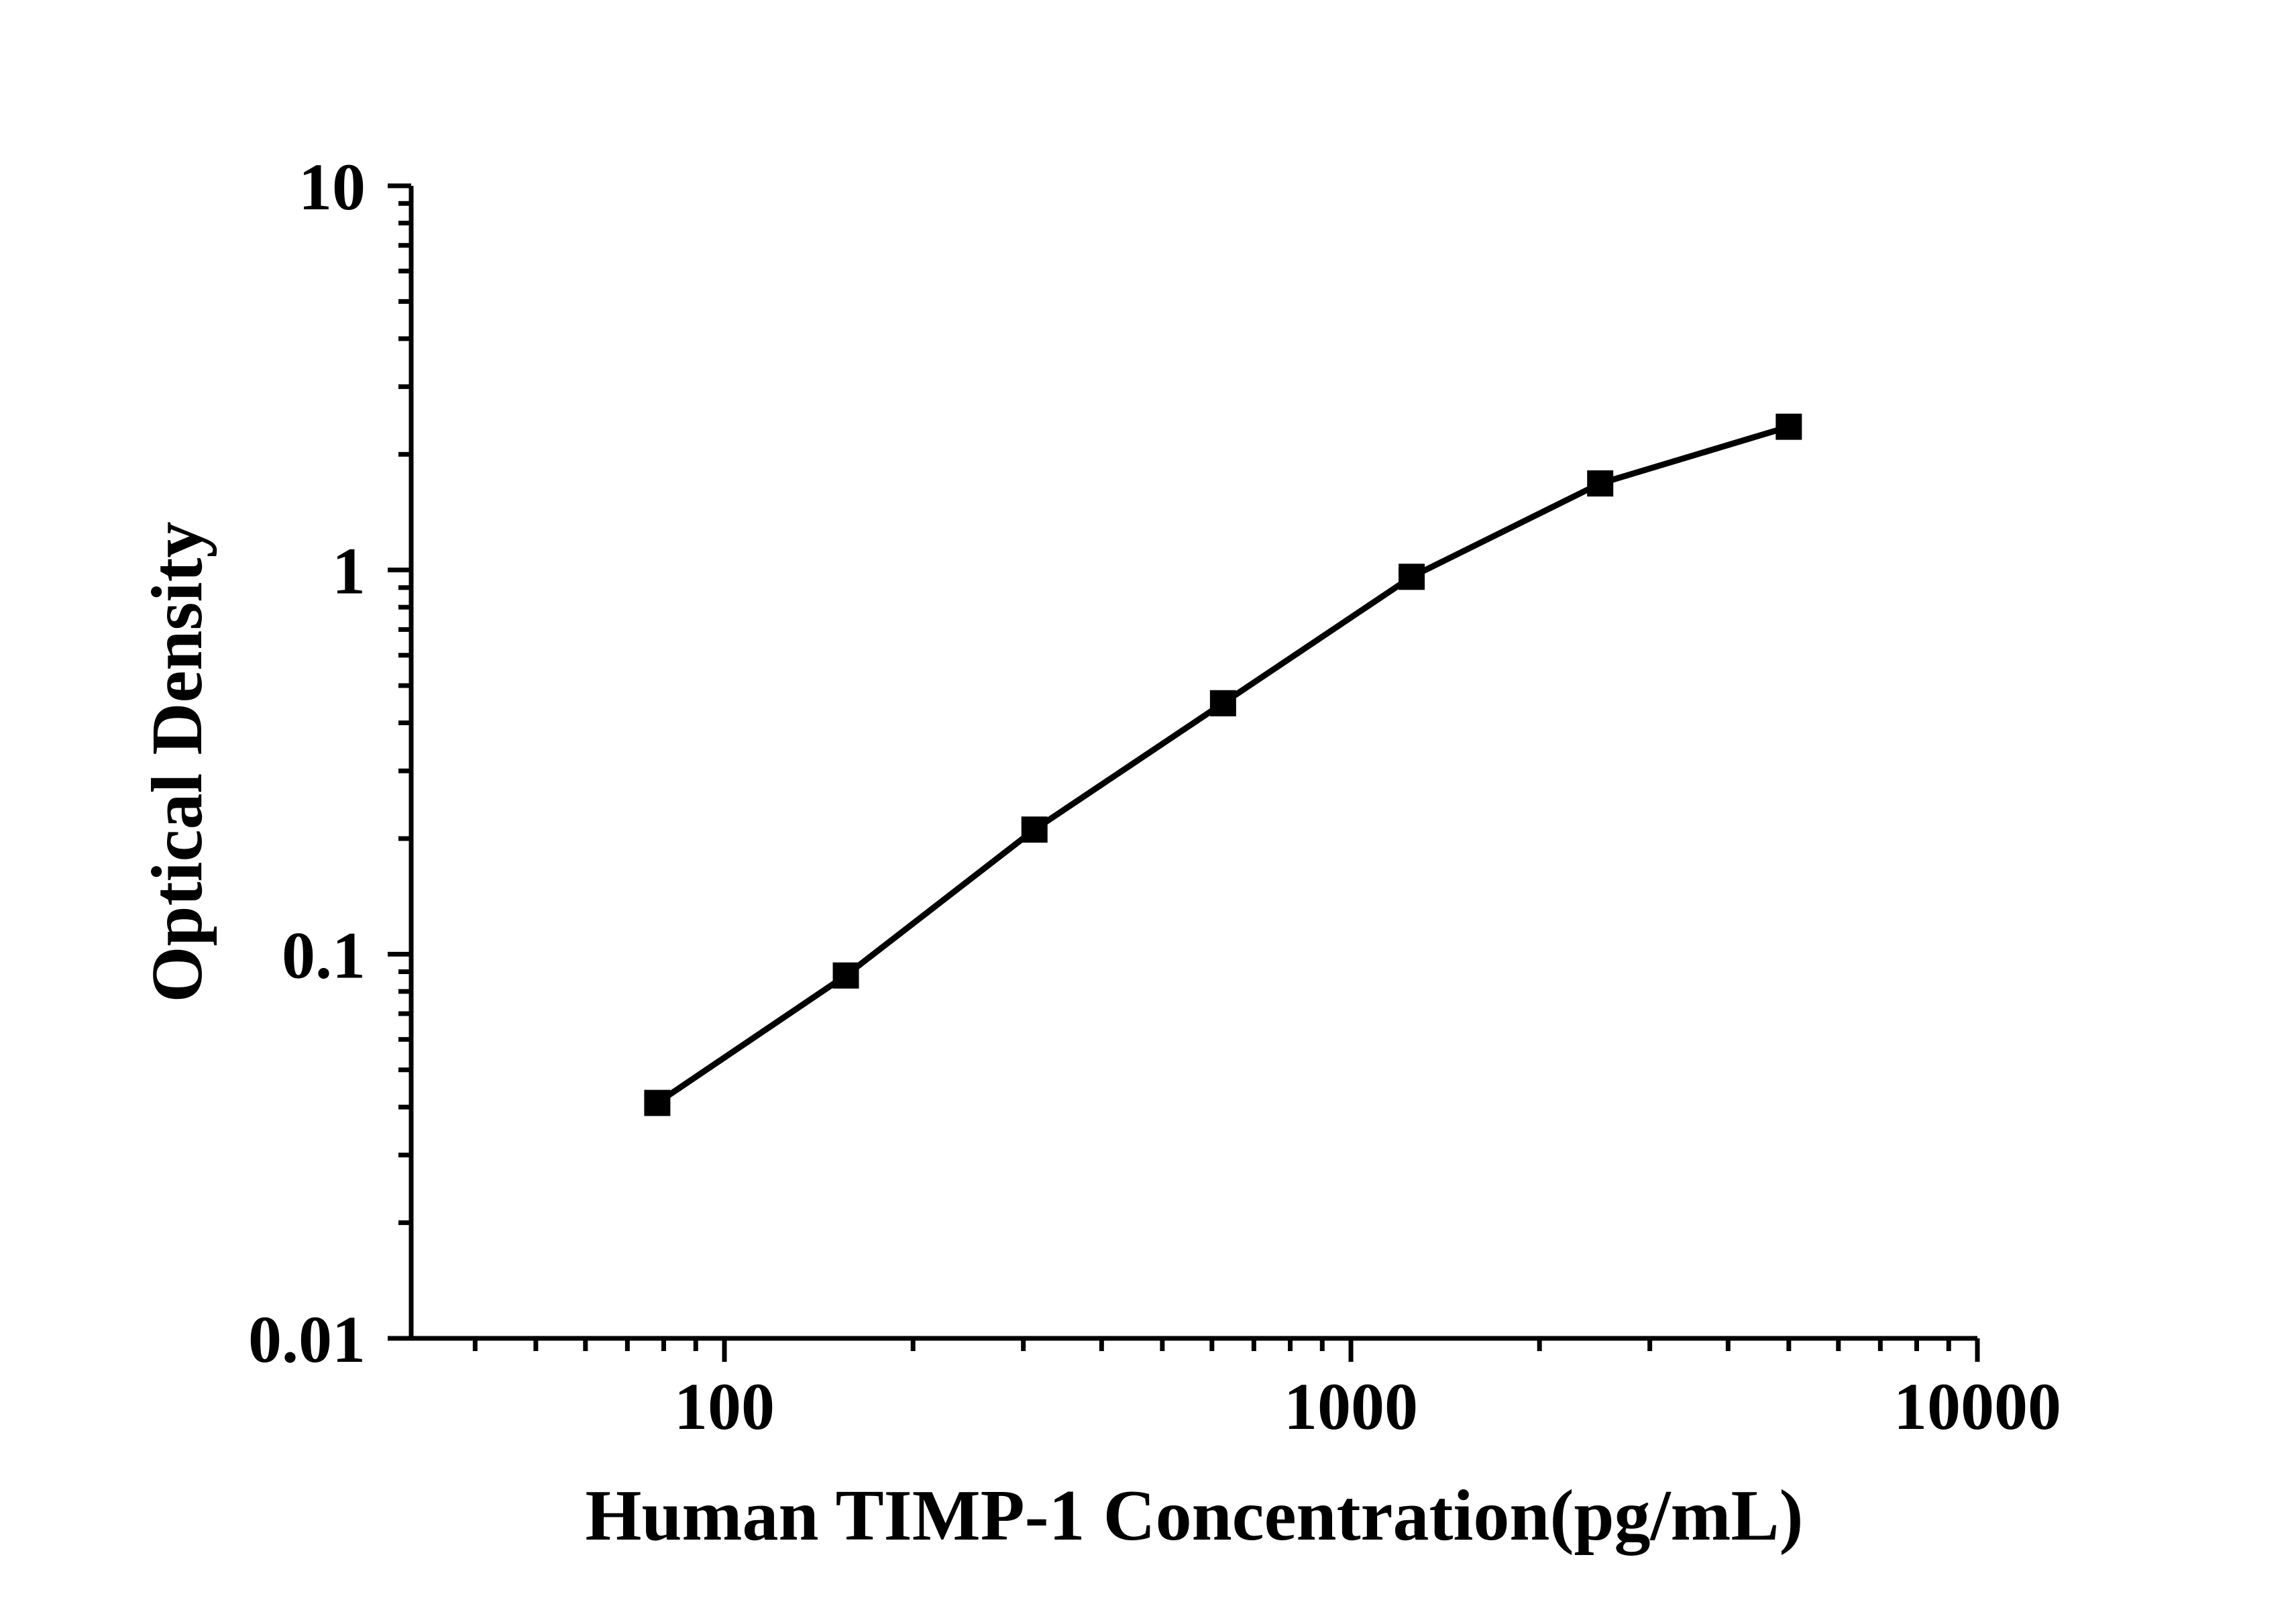  Describe the element at coordinates (846, 975) in the screenshot. I see `data-point-marker-156.25` at that location.